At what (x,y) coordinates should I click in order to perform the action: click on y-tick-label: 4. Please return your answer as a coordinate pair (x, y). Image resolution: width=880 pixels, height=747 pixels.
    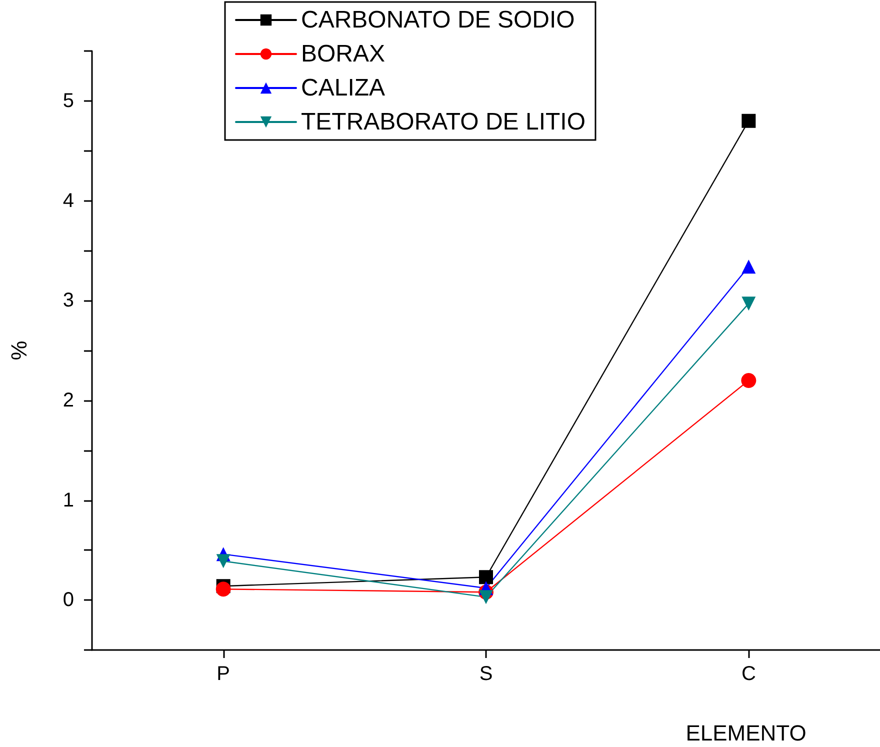
    Looking at the image, I should click on (68, 201).